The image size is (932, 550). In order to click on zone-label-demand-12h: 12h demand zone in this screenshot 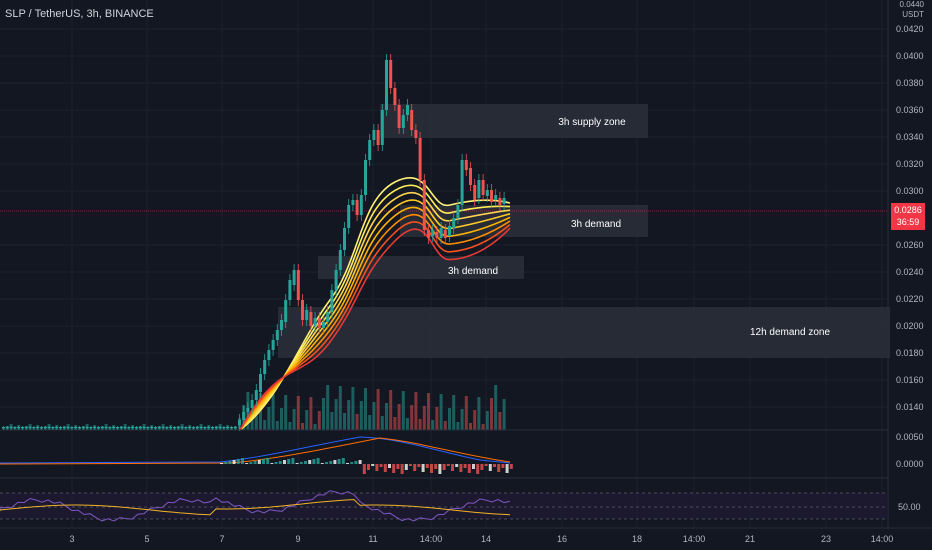, I will do `click(790, 332)`.